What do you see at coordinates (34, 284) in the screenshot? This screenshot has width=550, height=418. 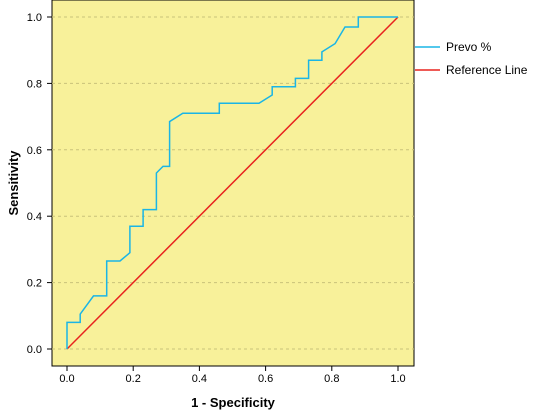 I see `y-tick-label: 0.2` at bounding box center [34, 284].